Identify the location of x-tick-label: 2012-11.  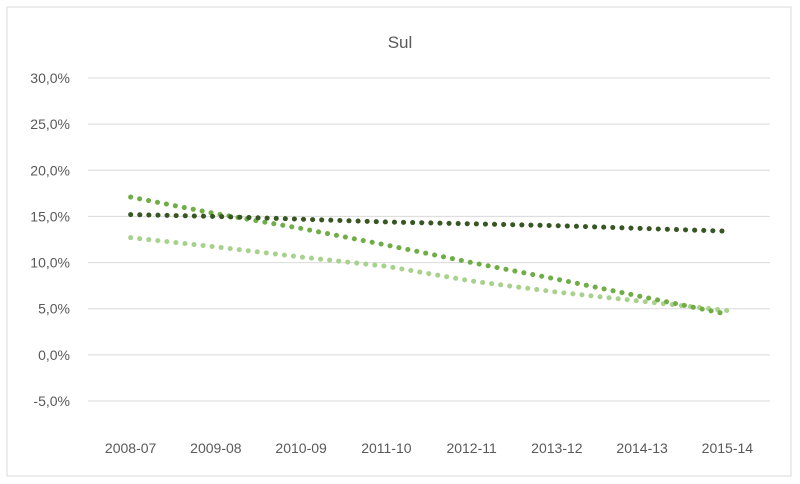
(471, 448).